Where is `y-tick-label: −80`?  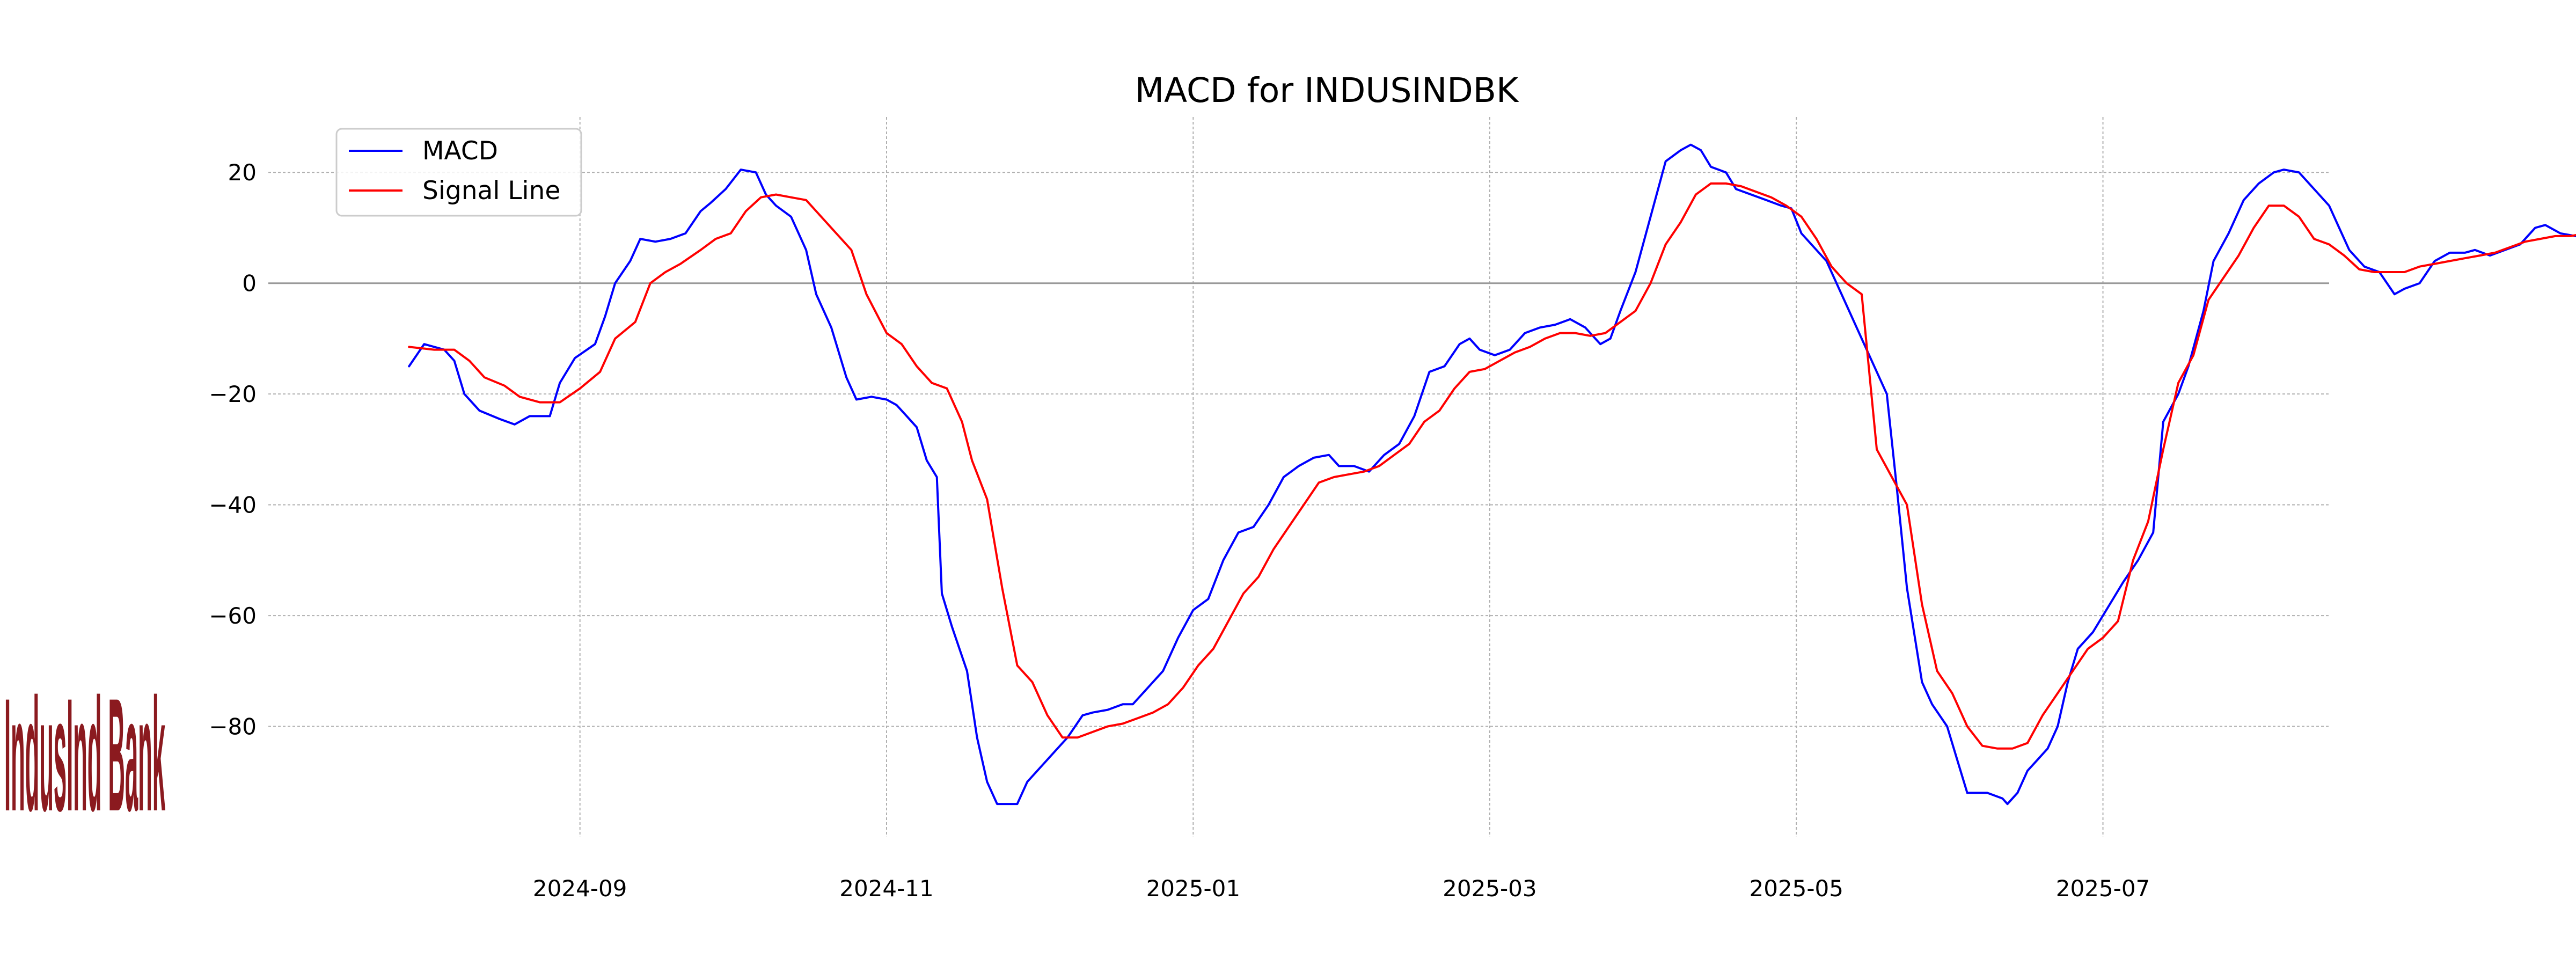 y-tick-label: −80 is located at coordinates (233, 727).